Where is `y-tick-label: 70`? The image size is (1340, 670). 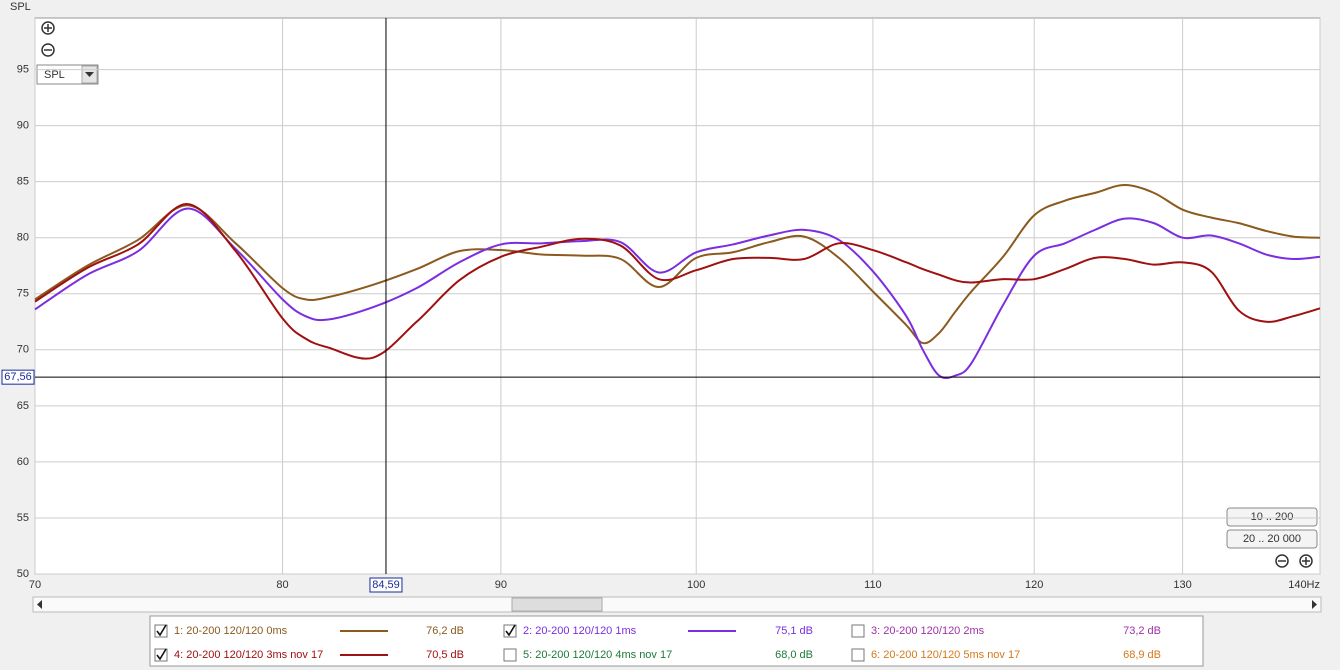
y-tick-label: 70 is located at coordinates (23, 350).